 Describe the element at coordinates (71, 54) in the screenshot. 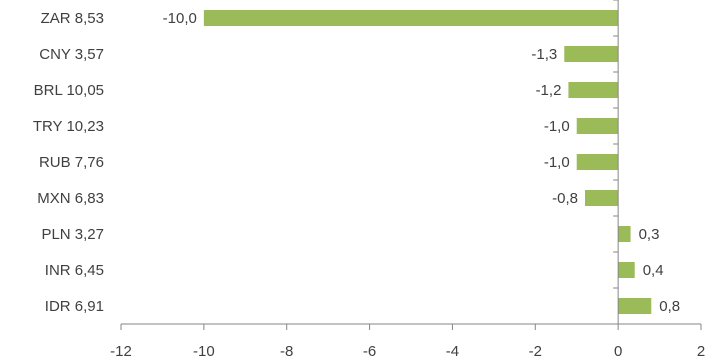

I see `category-label: CNY 3,57` at that location.